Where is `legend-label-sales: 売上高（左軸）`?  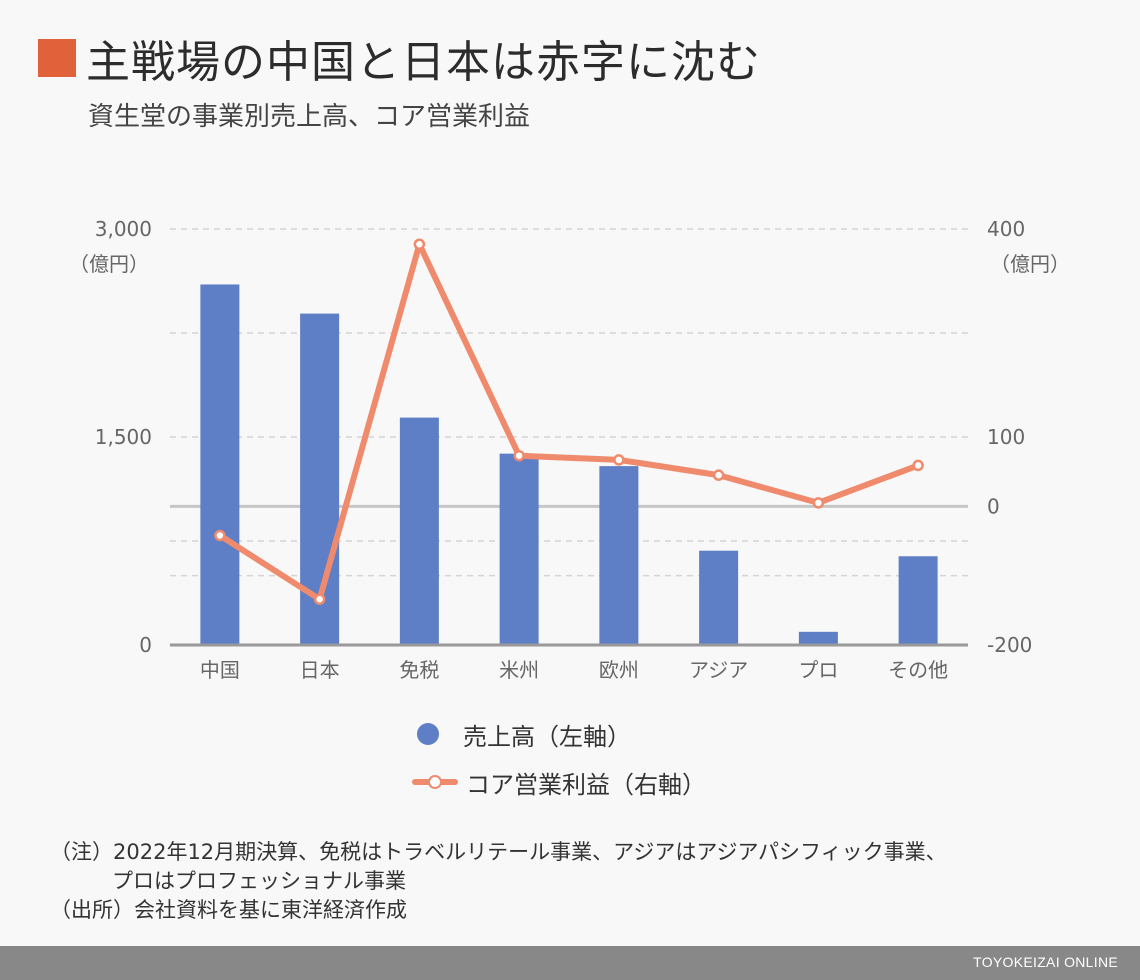
legend-label-sales: 売上高（左軸） is located at coordinates (547, 736).